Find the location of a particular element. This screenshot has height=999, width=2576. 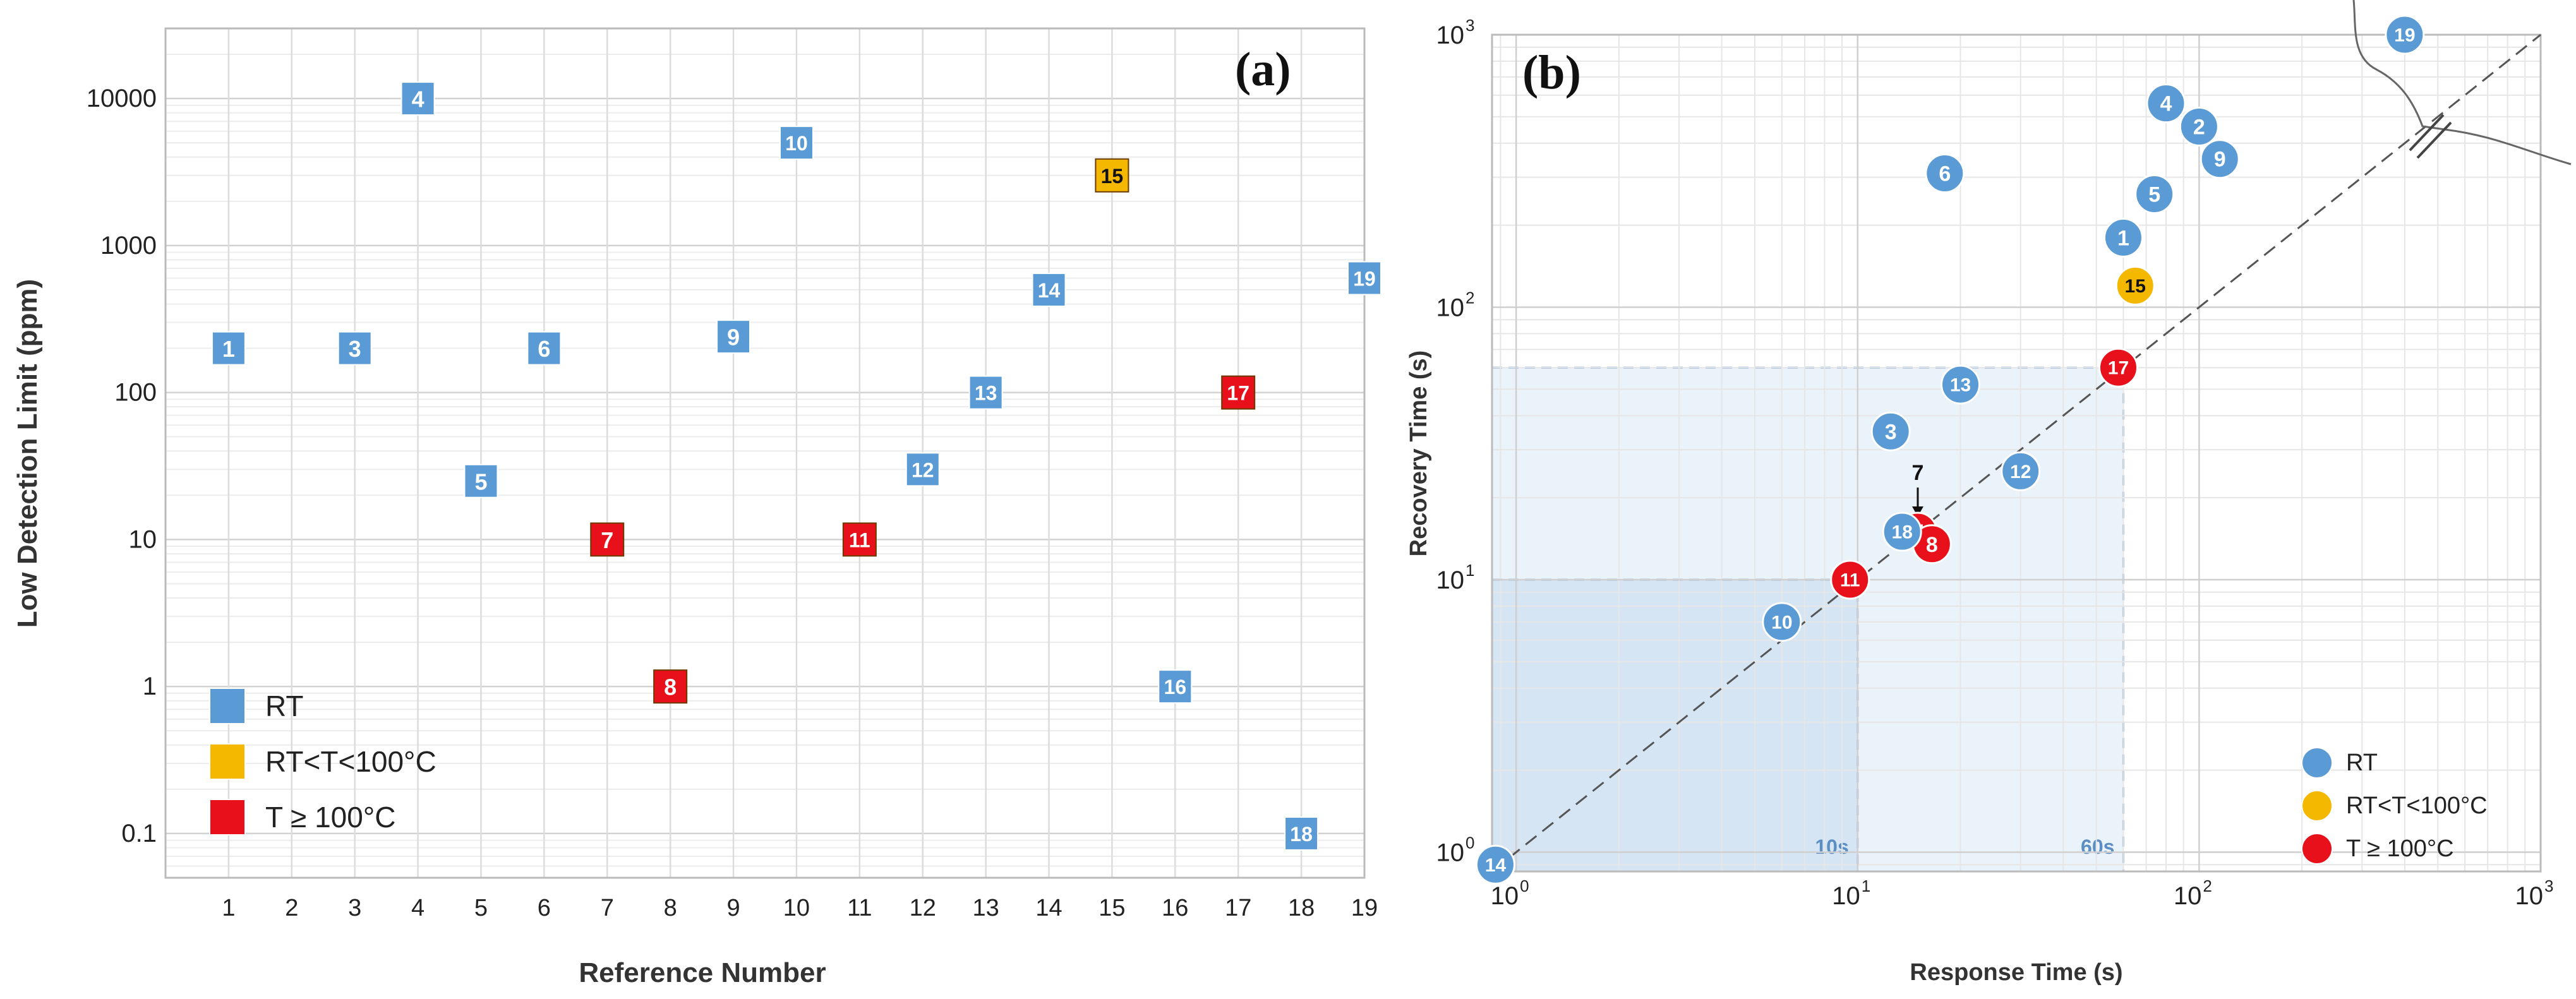

chart-b-point-label: 13 is located at coordinates (1960, 386).